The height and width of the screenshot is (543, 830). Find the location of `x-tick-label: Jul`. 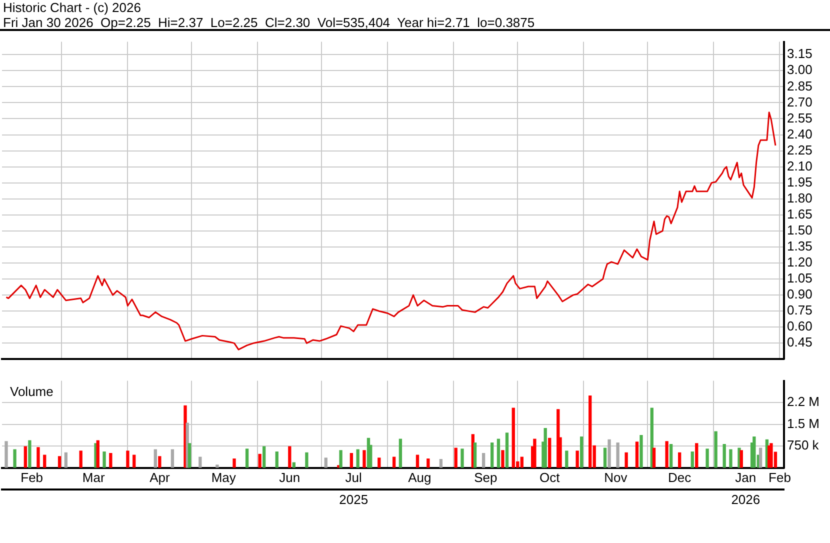

x-tick-label: Jul is located at coordinates (353, 478).